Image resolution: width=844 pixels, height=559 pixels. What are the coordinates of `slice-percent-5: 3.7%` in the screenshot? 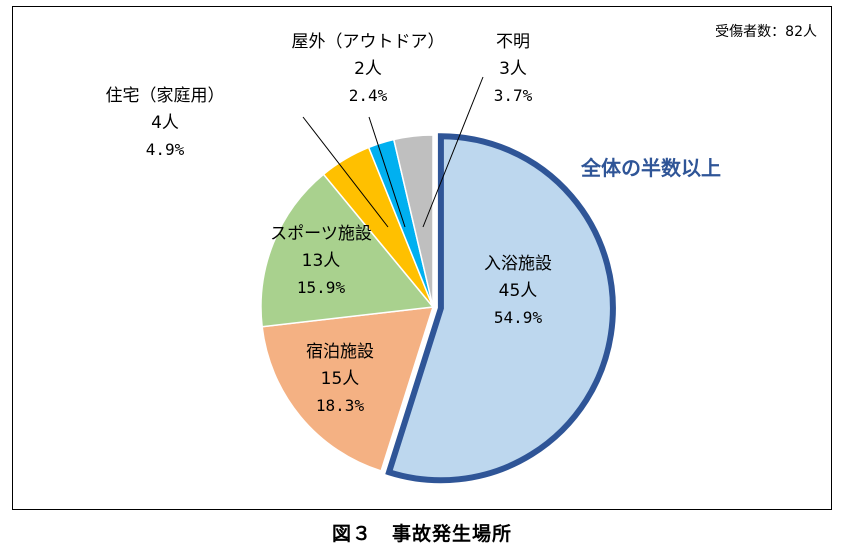 It's located at (513, 95).